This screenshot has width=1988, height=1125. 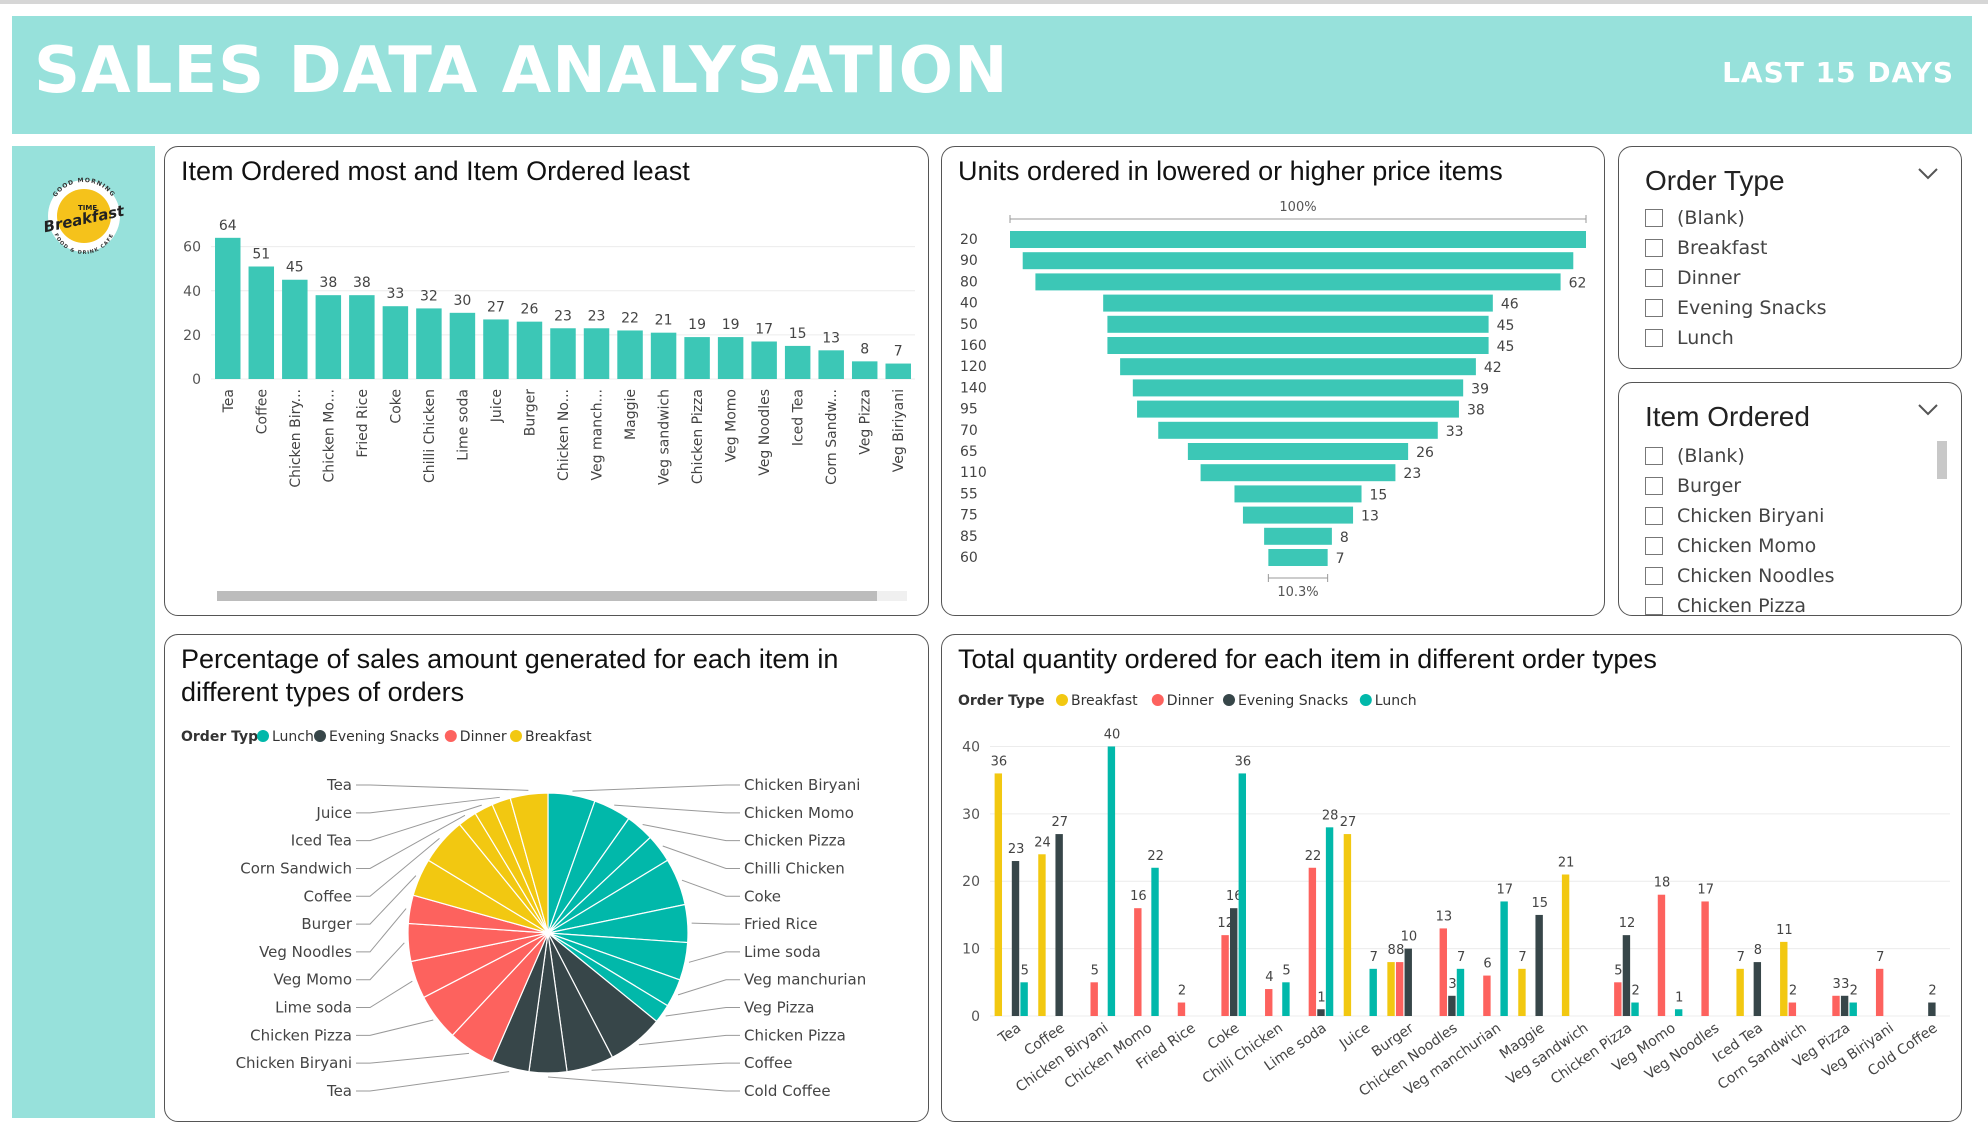 What do you see at coordinates (263, 736) in the screenshot?
I see `pie-legend-marker` at bounding box center [263, 736].